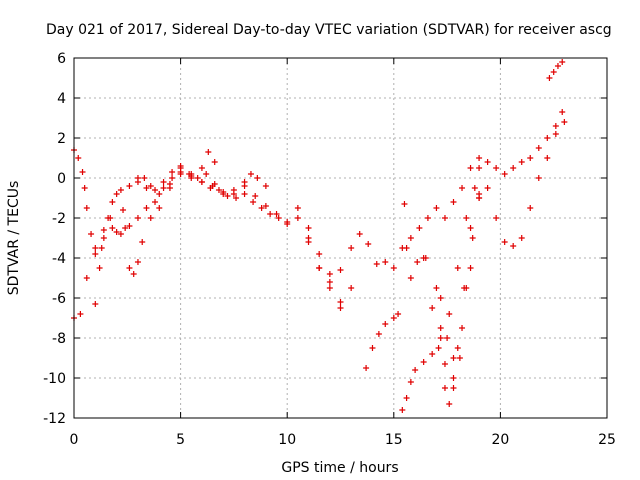 This screenshot has height=480, width=640. What do you see at coordinates (394, 440) in the screenshot?
I see `x-tick-label: 15` at bounding box center [394, 440].